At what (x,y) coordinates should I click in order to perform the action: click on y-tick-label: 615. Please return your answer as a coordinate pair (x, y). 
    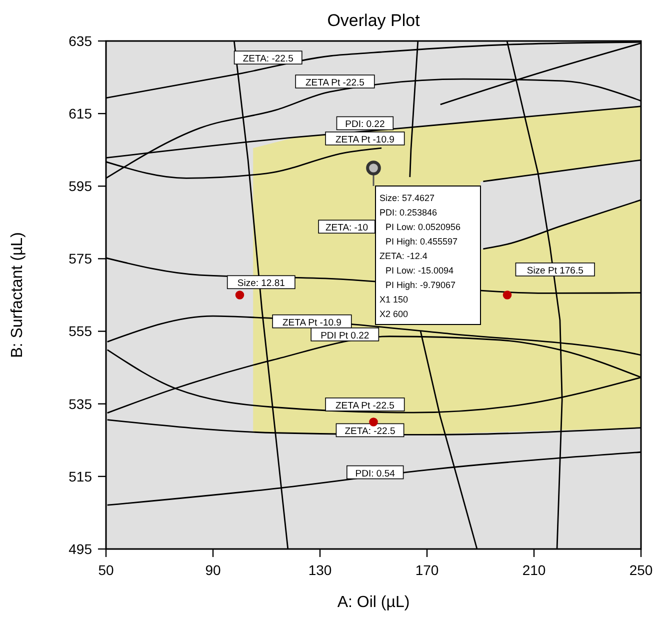
    Looking at the image, I should click on (80, 113).